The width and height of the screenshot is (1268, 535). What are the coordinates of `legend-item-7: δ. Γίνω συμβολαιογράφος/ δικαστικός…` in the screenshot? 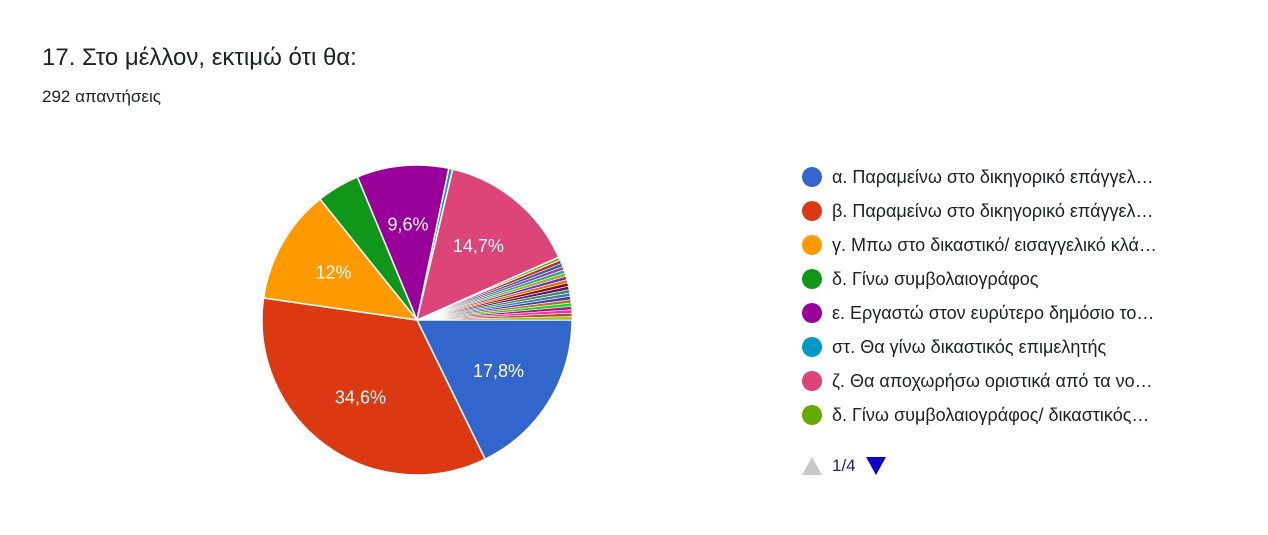 It's located at (1012, 415).